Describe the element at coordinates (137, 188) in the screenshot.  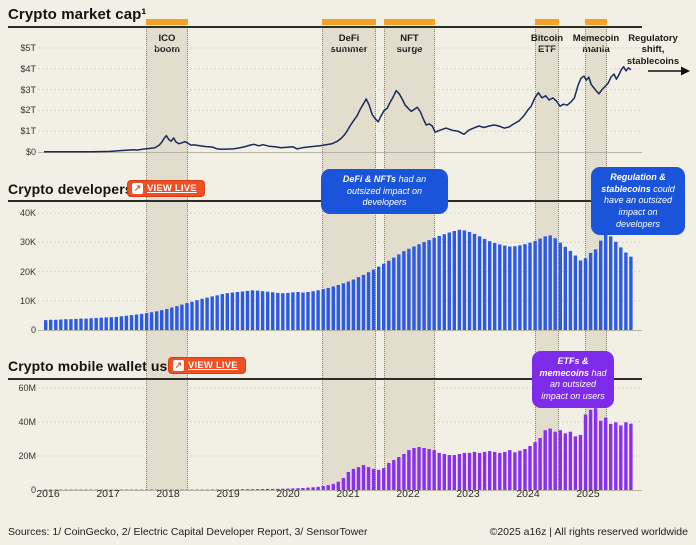
I see `external-link-icon: ↗` at that location.